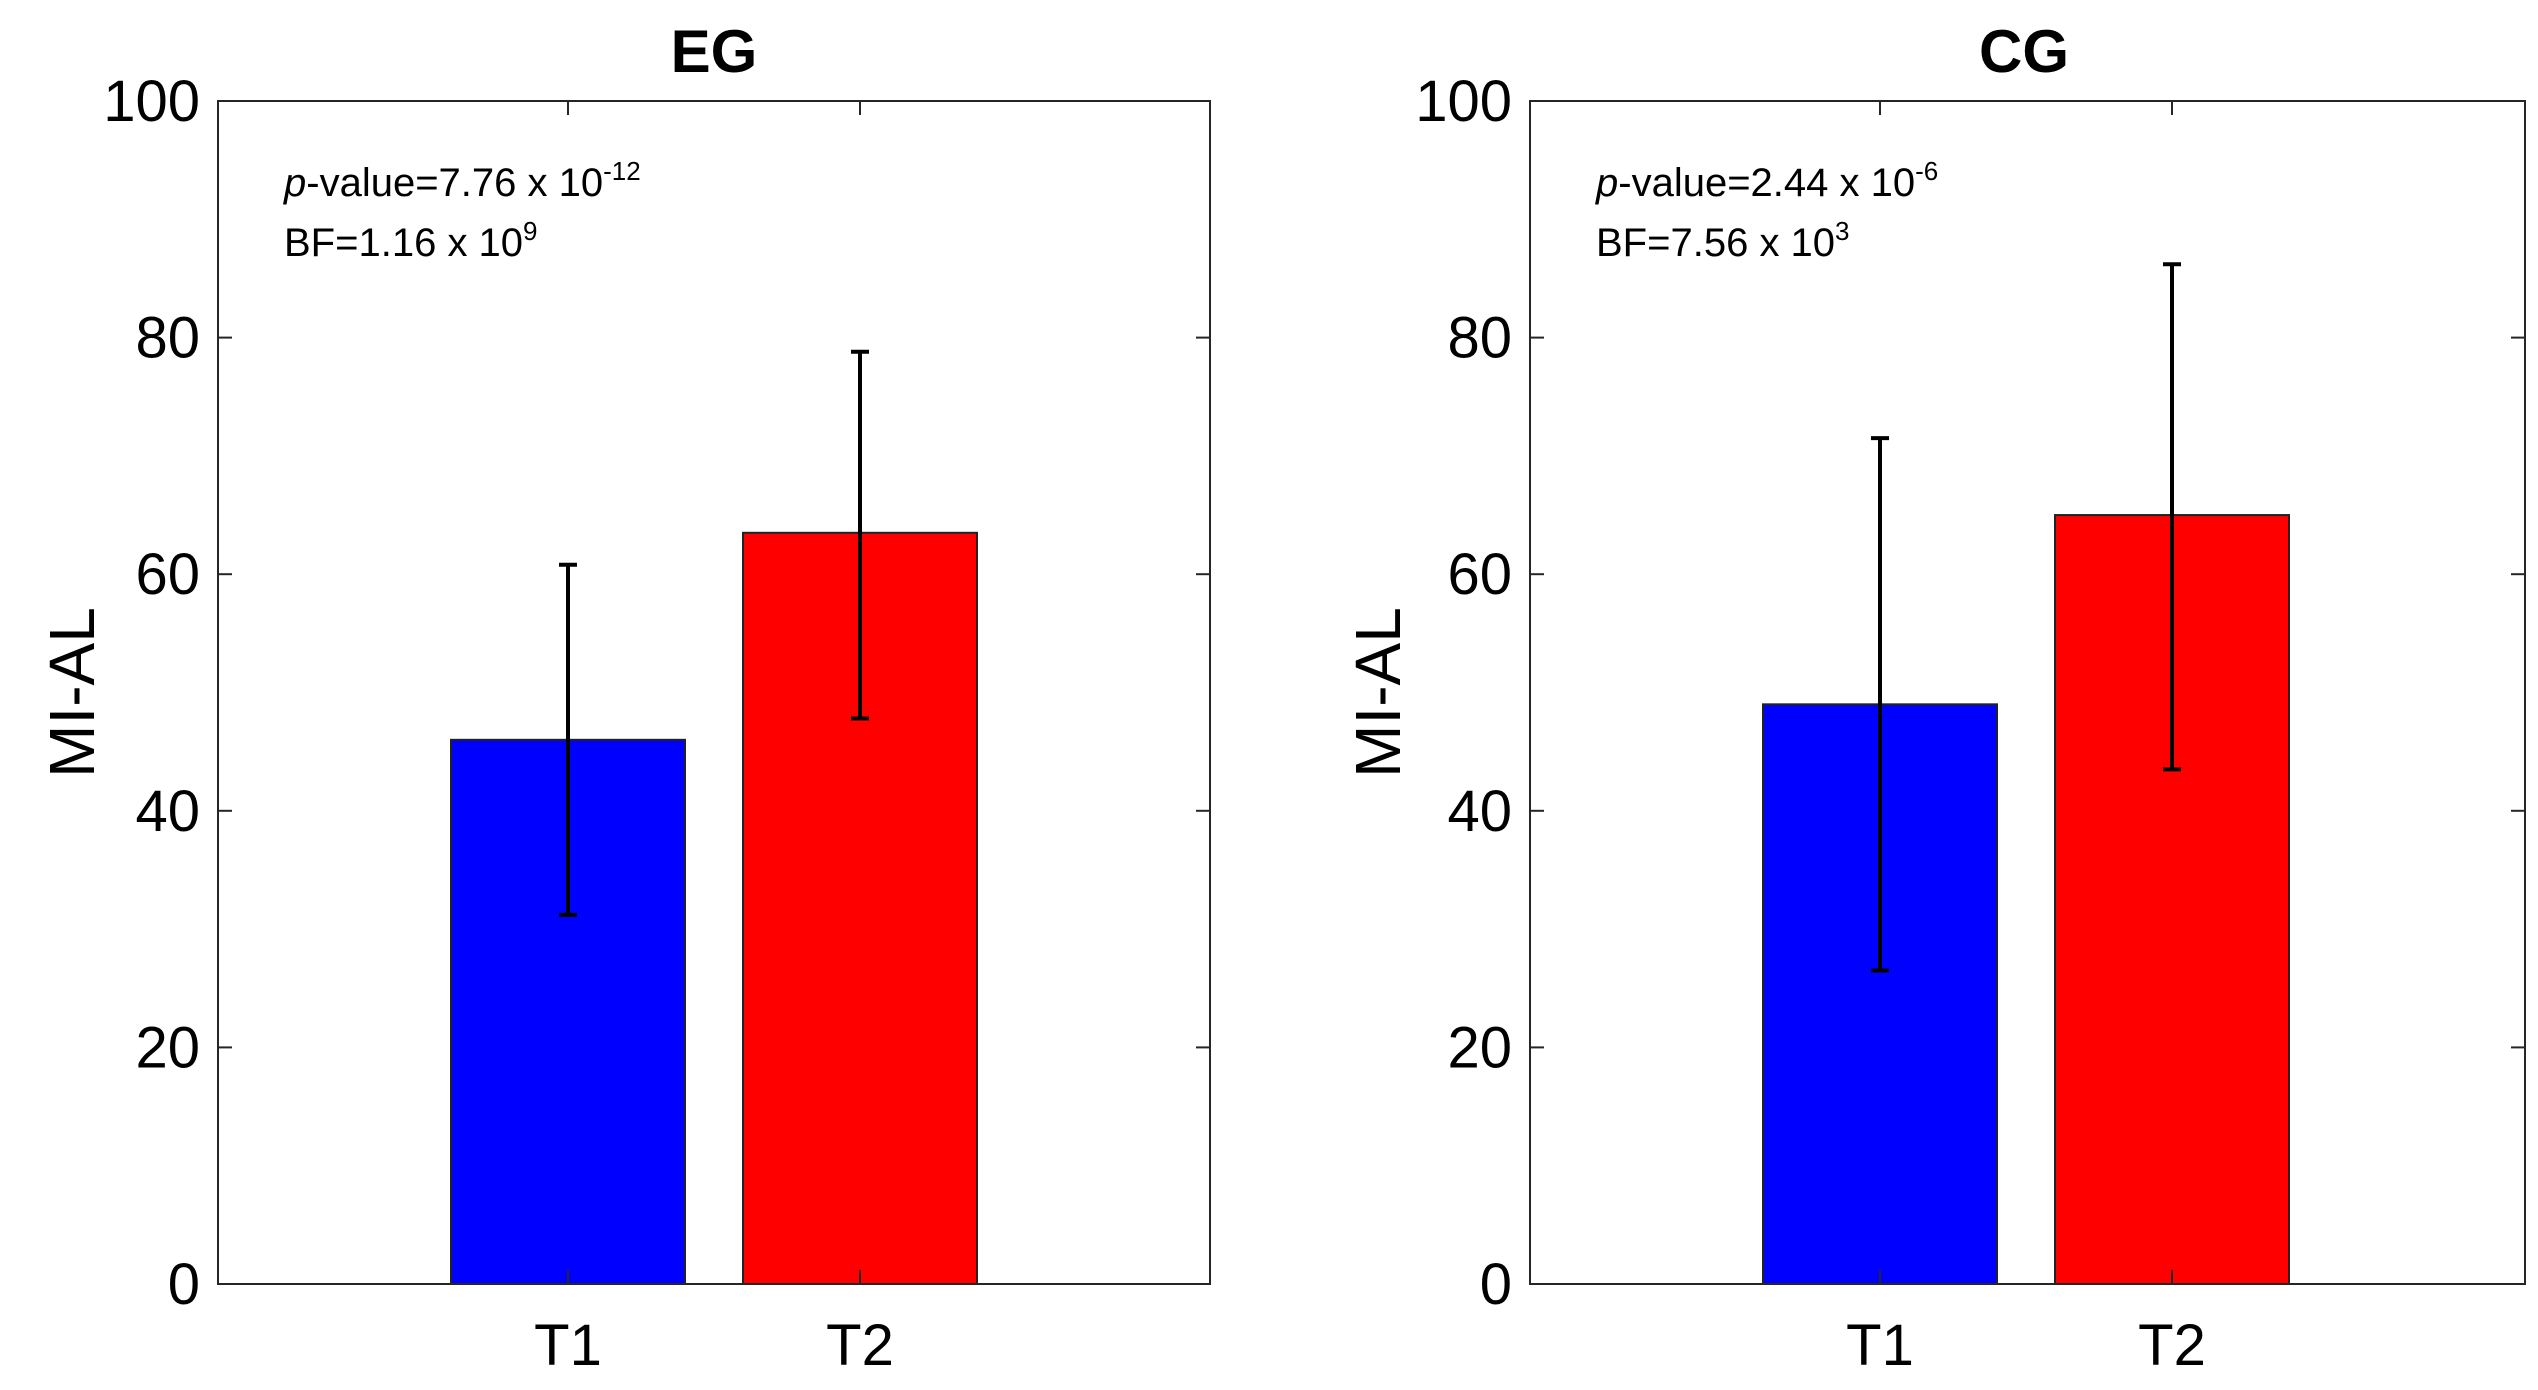 This screenshot has width=2538, height=1390. I want to click on chart-title: EG, so click(714, 51).